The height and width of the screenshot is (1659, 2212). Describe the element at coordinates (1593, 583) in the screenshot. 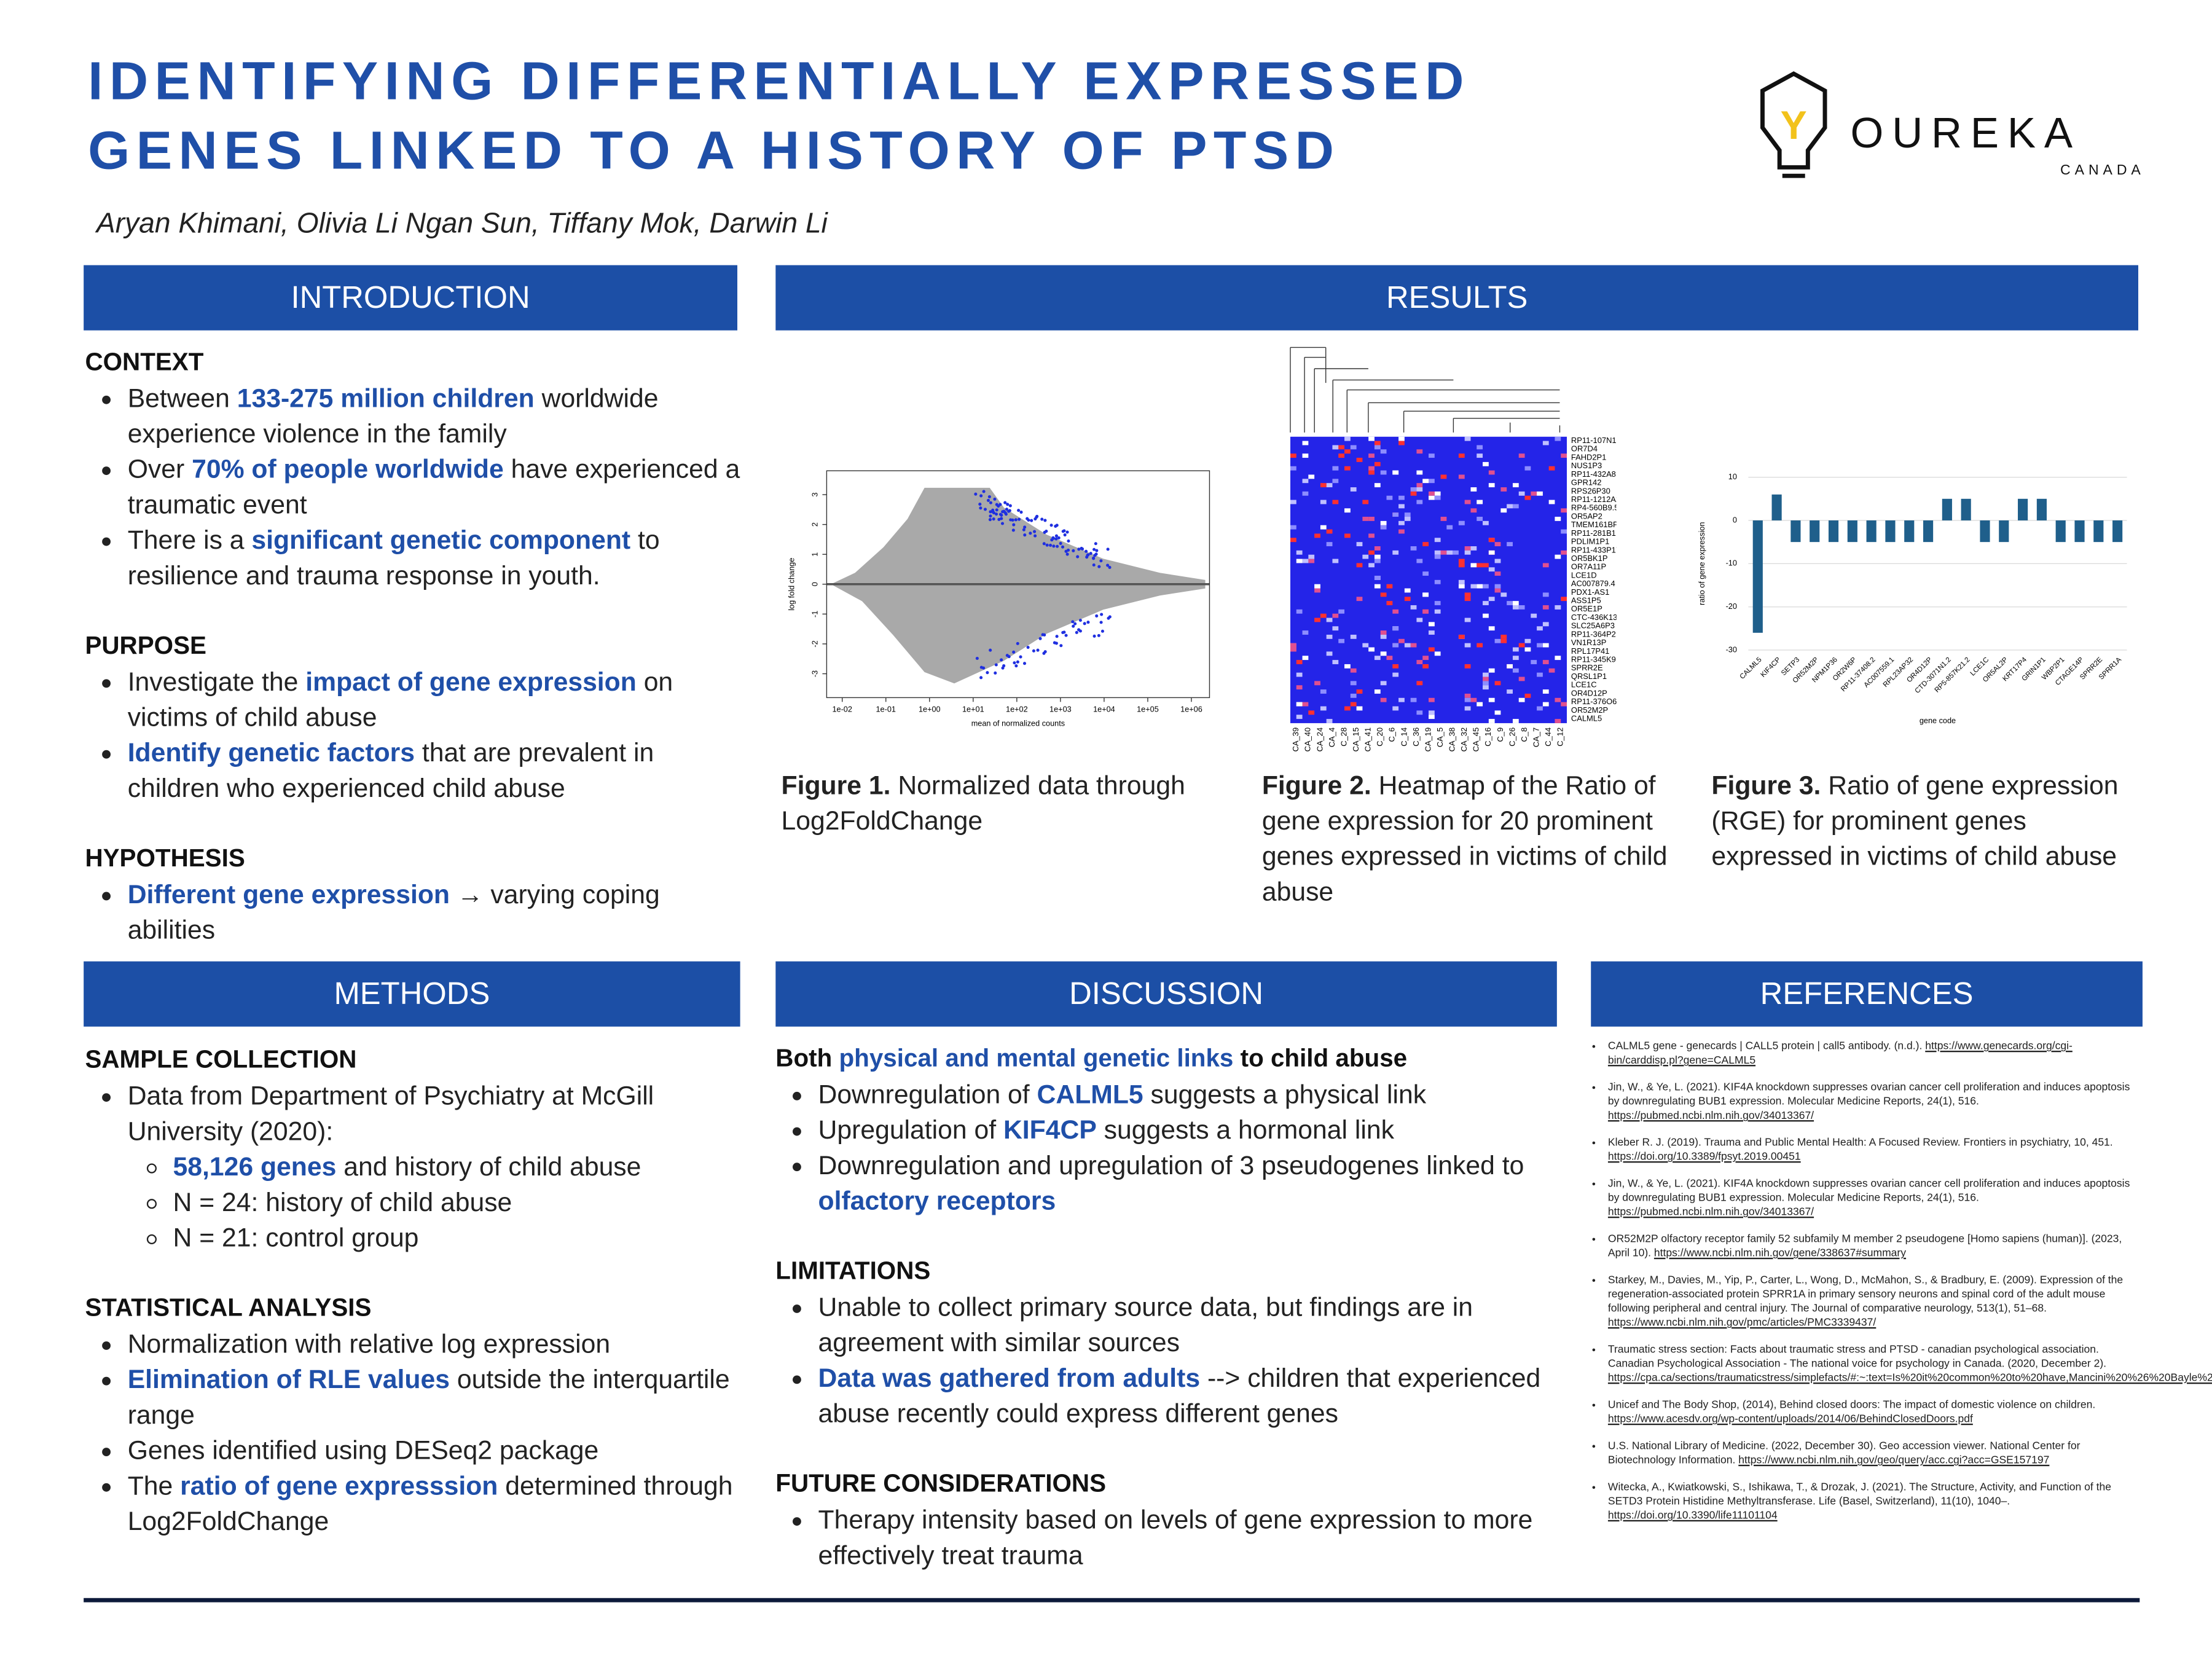

I see `row-label: AC007879.4` at that location.